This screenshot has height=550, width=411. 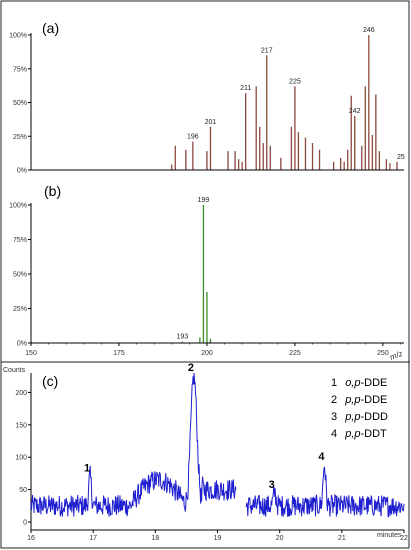 I want to click on peak-label: 211, so click(x=245, y=88).